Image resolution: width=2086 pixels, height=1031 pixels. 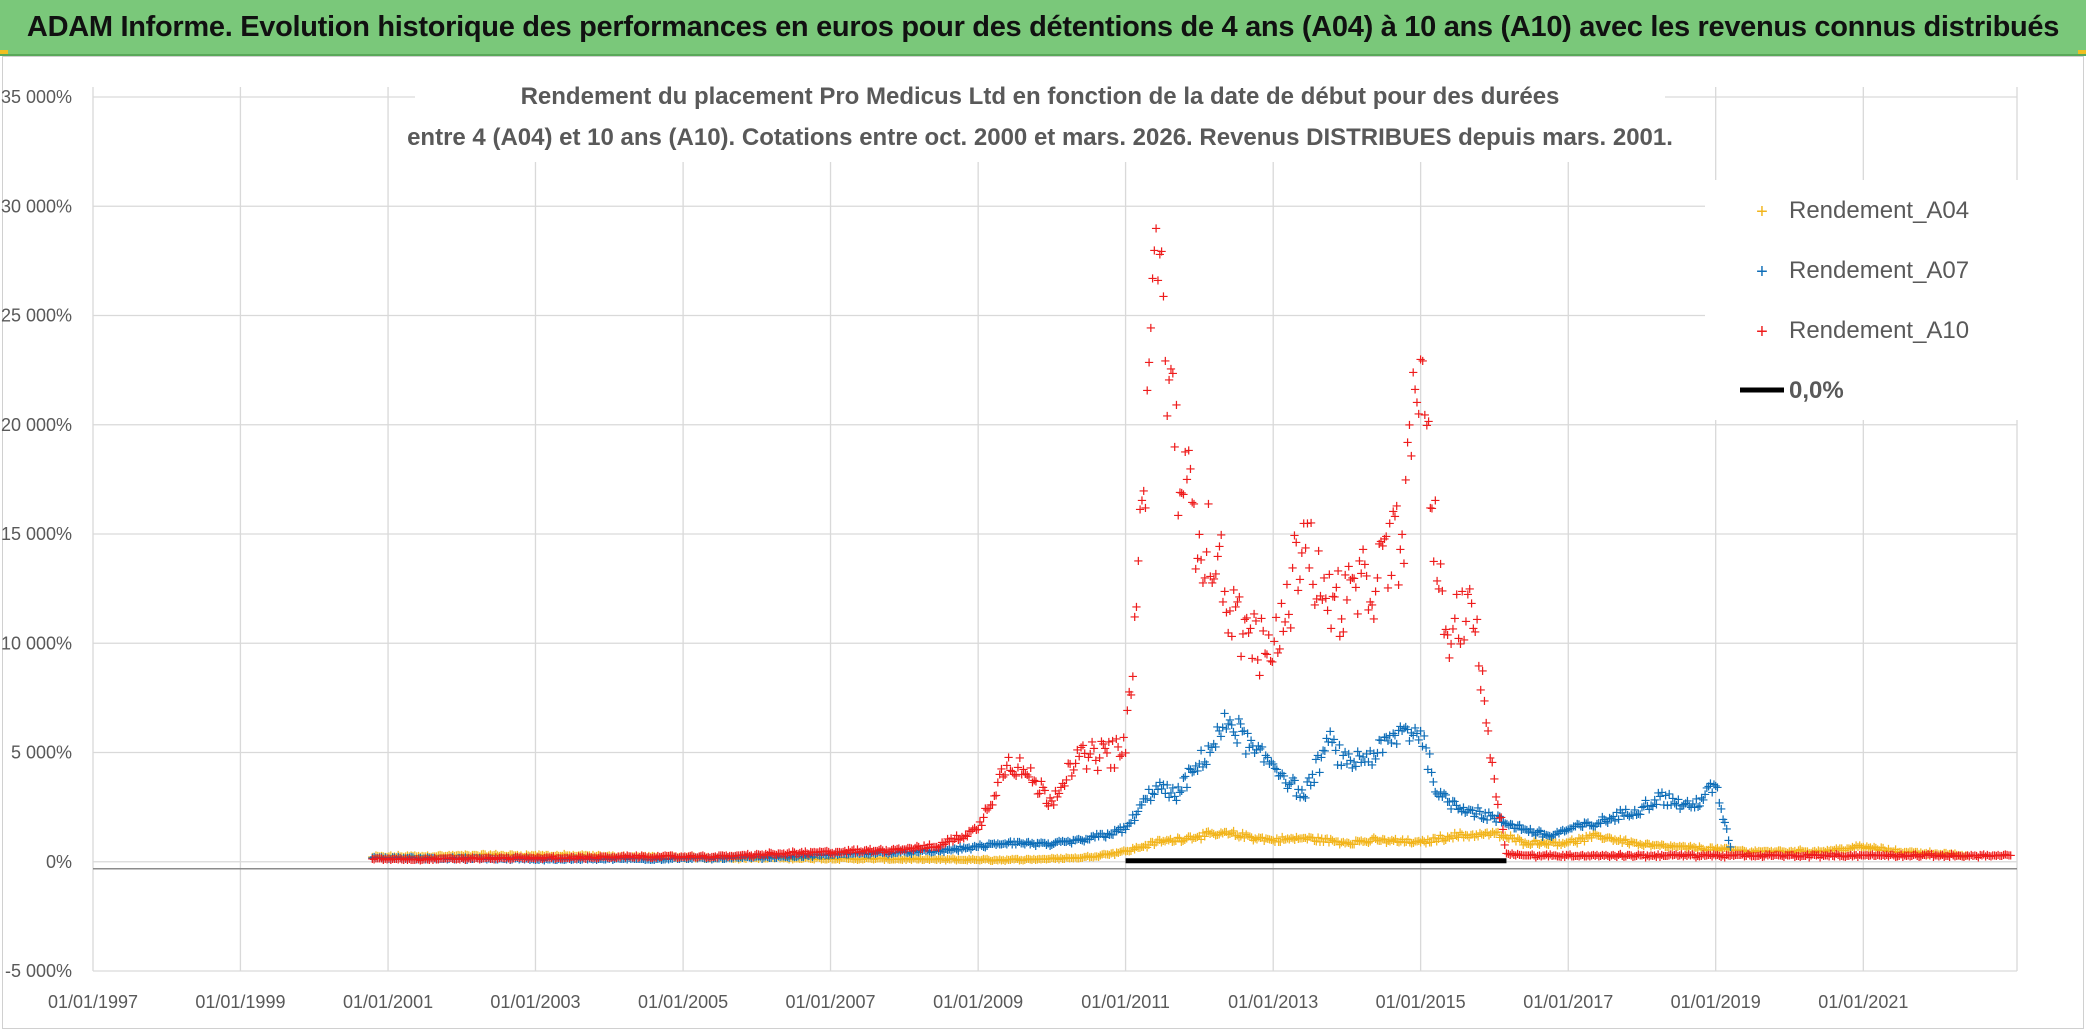 I want to click on y-tick-label: 10 000%, so click(x=36, y=643).